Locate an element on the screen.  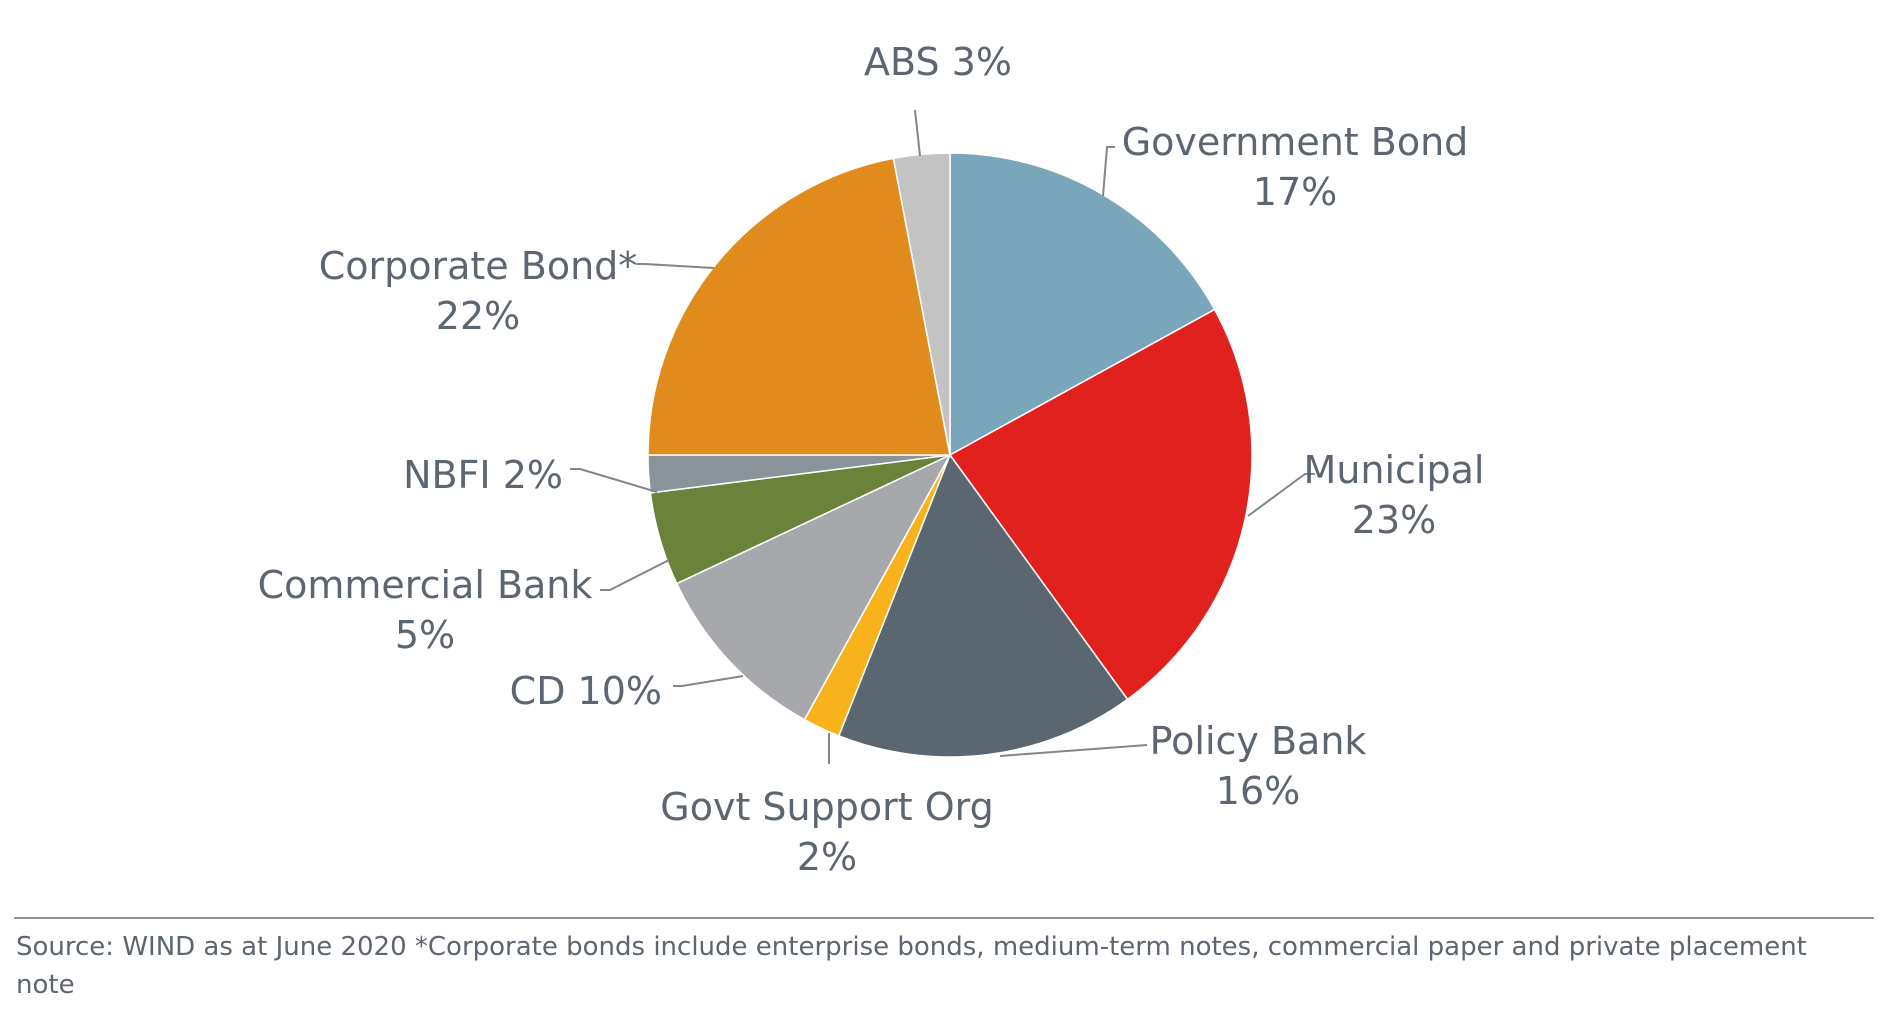
slice-value-municipal: 23% is located at coordinates (1394, 520).